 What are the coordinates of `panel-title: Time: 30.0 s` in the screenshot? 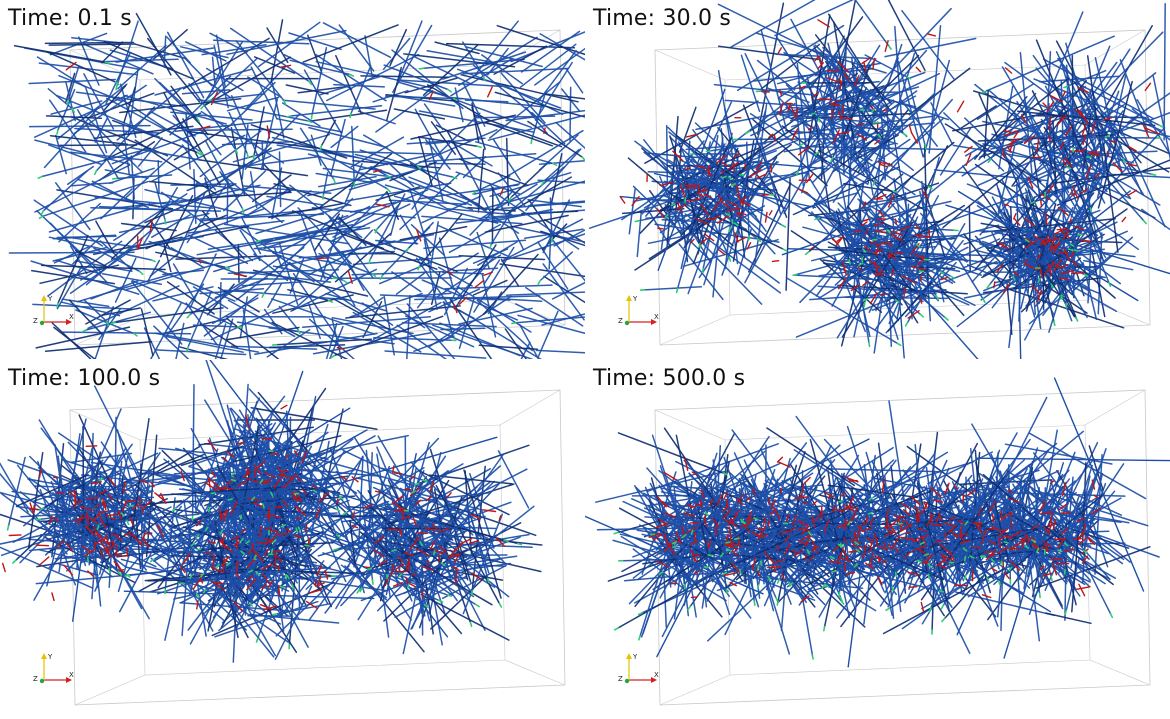 It's located at (662, 18).